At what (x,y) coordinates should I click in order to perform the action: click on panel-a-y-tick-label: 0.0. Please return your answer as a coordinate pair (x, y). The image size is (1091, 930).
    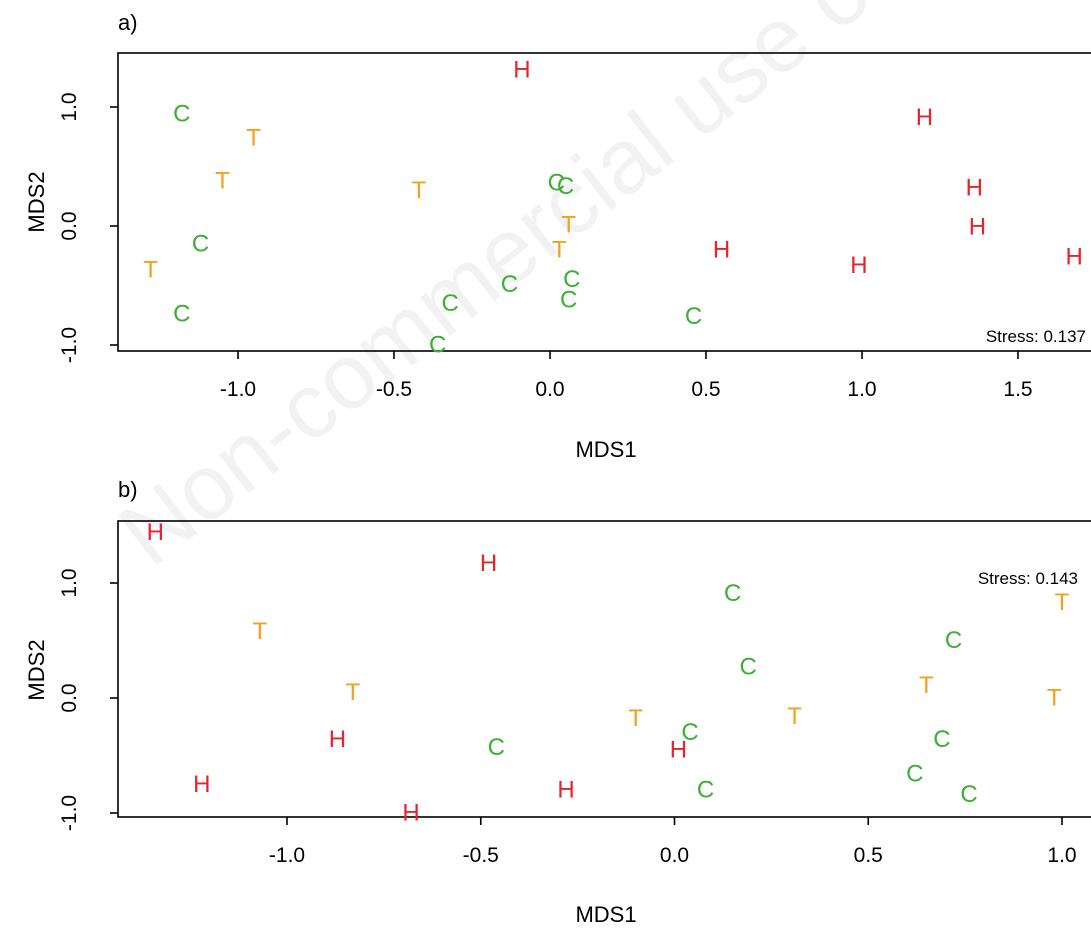
    Looking at the image, I should click on (69, 225).